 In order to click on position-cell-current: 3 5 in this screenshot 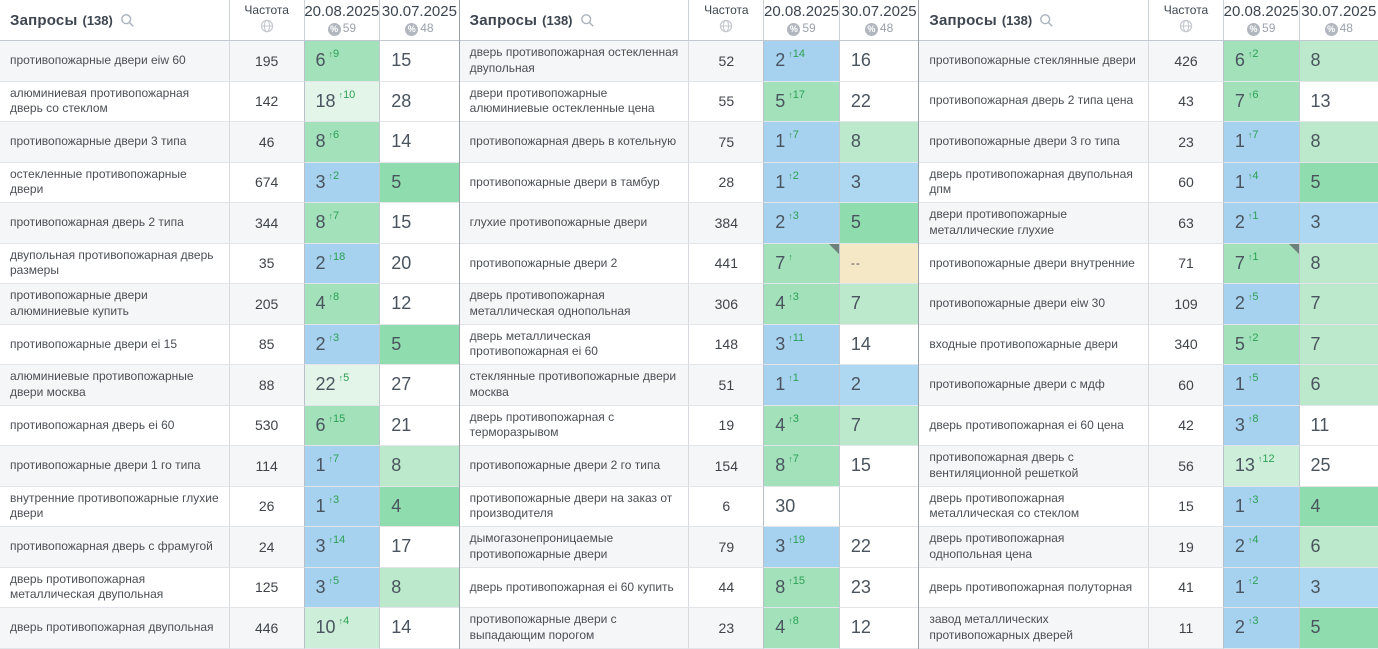, I will do `click(342, 588)`.